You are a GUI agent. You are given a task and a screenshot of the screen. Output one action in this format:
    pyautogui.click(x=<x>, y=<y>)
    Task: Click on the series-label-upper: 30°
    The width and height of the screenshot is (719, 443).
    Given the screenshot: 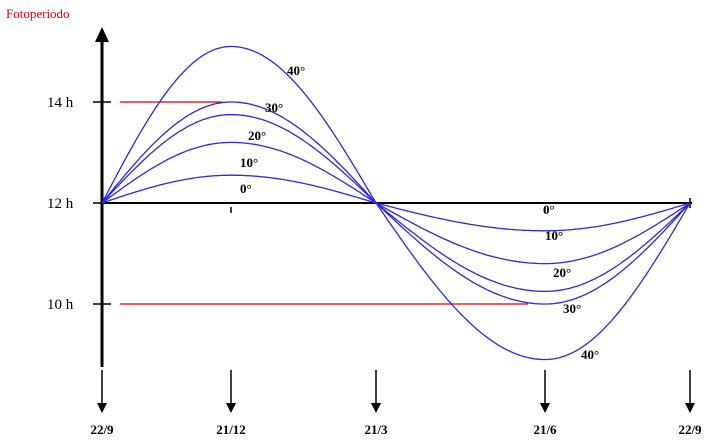 What is the action you would take?
    pyautogui.click(x=274, y=107)
    